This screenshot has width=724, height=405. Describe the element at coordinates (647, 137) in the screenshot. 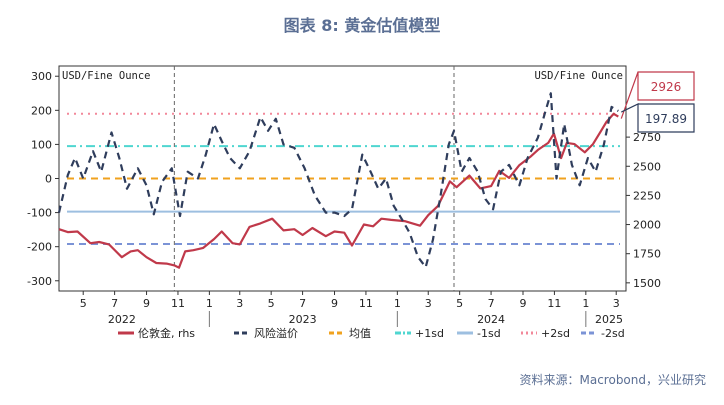

I see `right-tick-label: 2750` at that location.